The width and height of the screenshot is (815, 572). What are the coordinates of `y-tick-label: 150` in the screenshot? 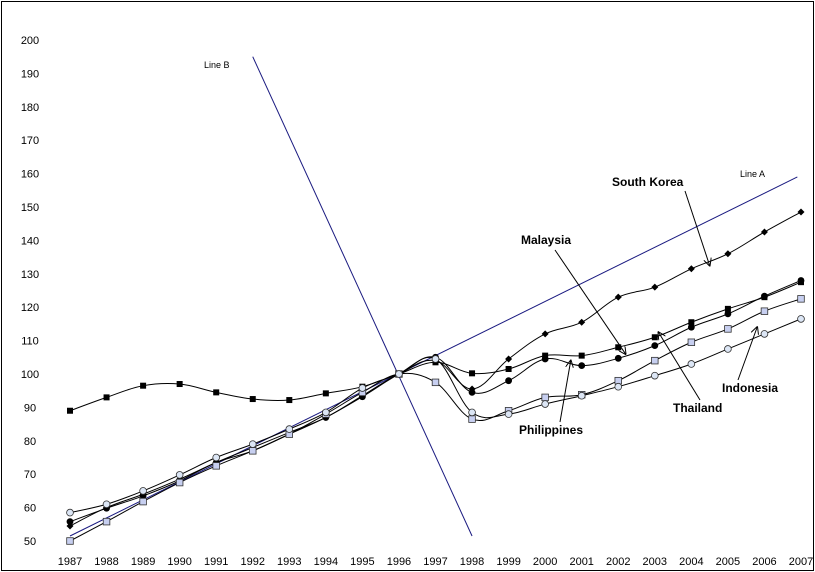 It's located at (30, 208).